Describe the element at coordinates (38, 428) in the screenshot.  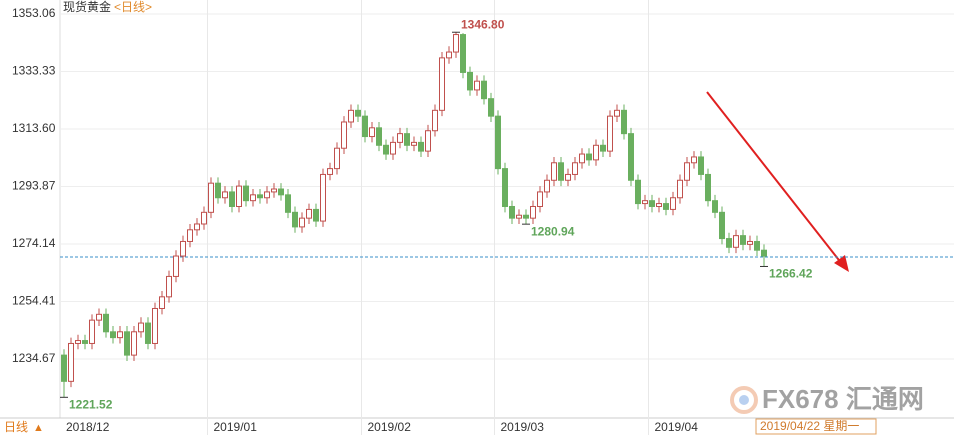
I see `period-icon: ▲` at that location.